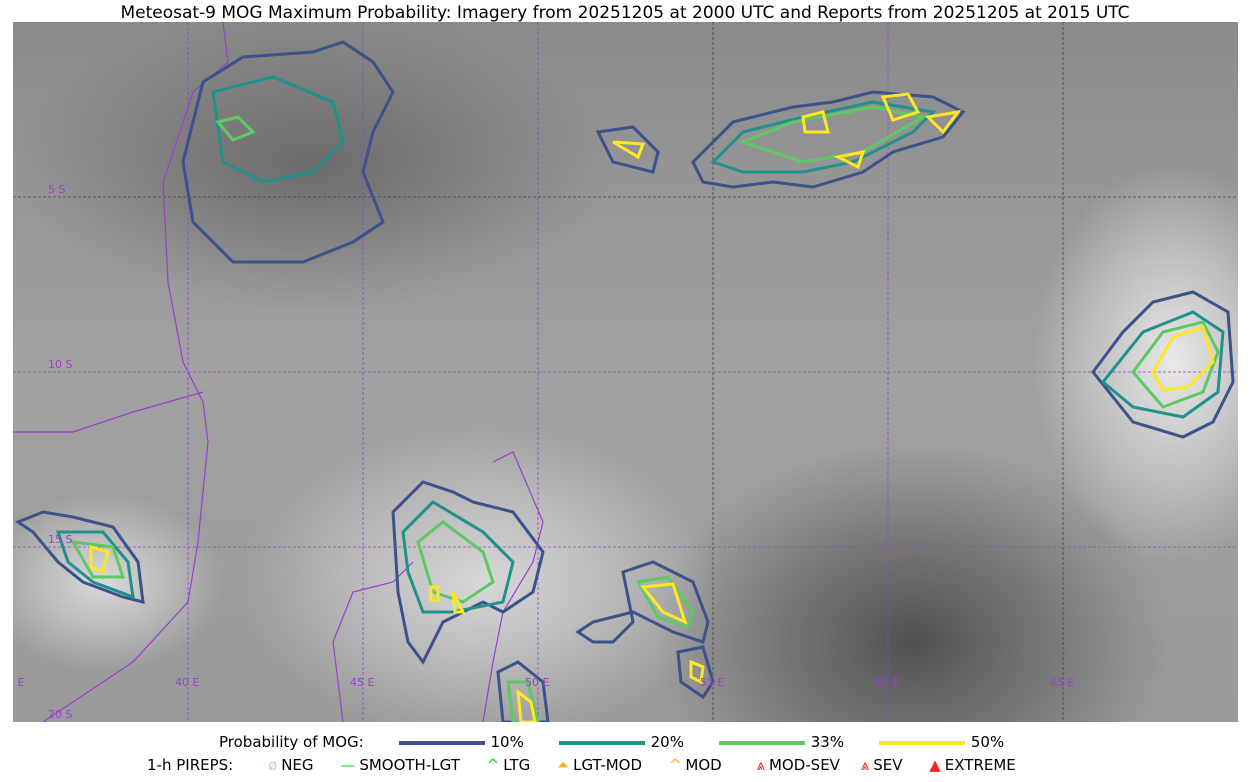 This screenshot has width=1250, height=782. I want to click on lon-label: 60 E, so click(887, 682).